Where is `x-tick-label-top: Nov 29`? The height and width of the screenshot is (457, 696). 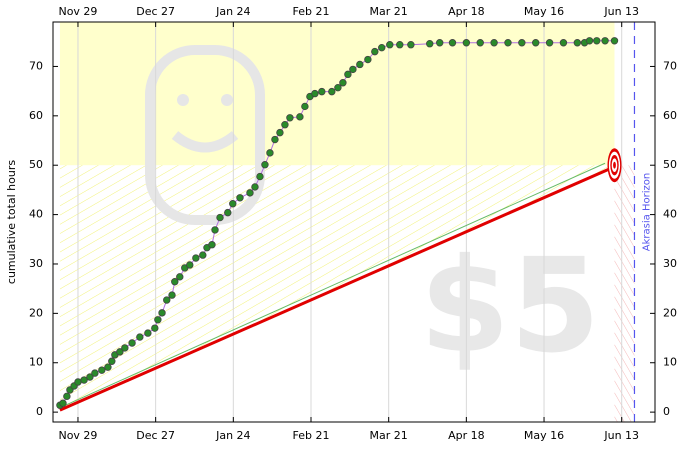
x-tick-label-top: Nov 29 is located at coordinates (77, 11).